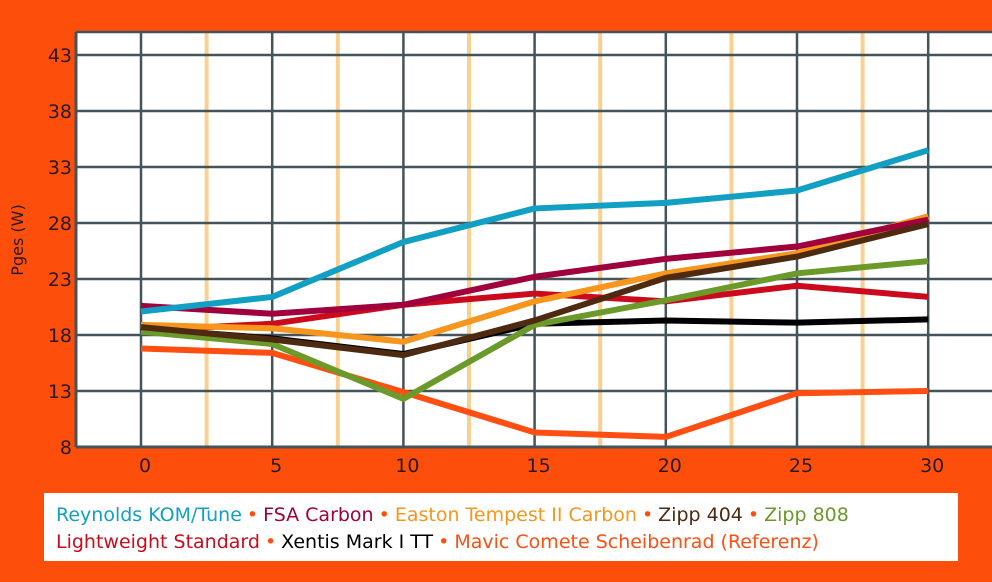 The height and width of the screenshot is (582, 992). What do you see at coordinates (636, 542) in the screenshot?
I see `legend-item: Mavic Comete Scheibenrad (Referenz)` at bounding box center [636, 542].